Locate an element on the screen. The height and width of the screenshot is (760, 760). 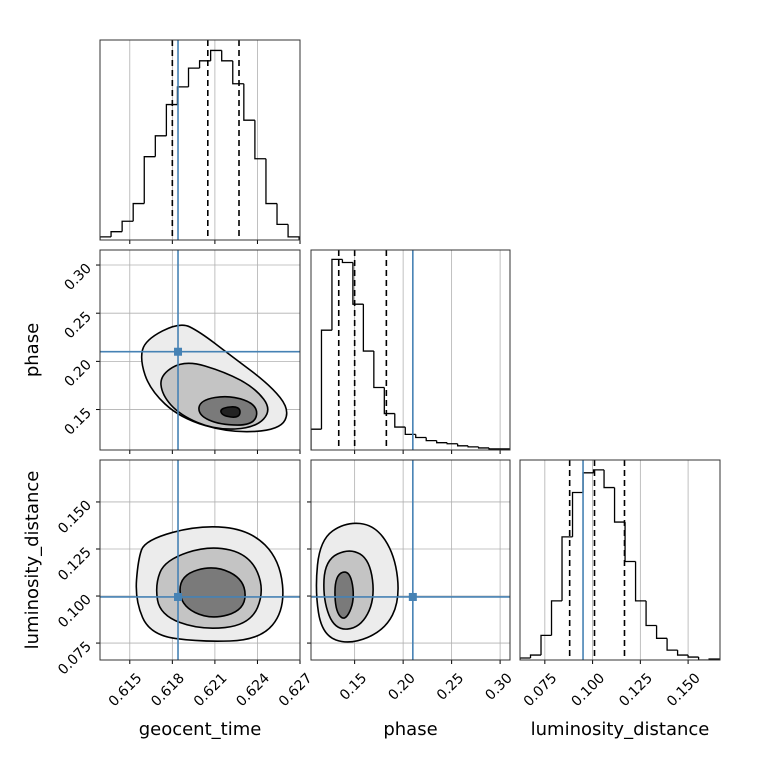
y-tick-label: 0.150 is located at coordinates (75, 517).